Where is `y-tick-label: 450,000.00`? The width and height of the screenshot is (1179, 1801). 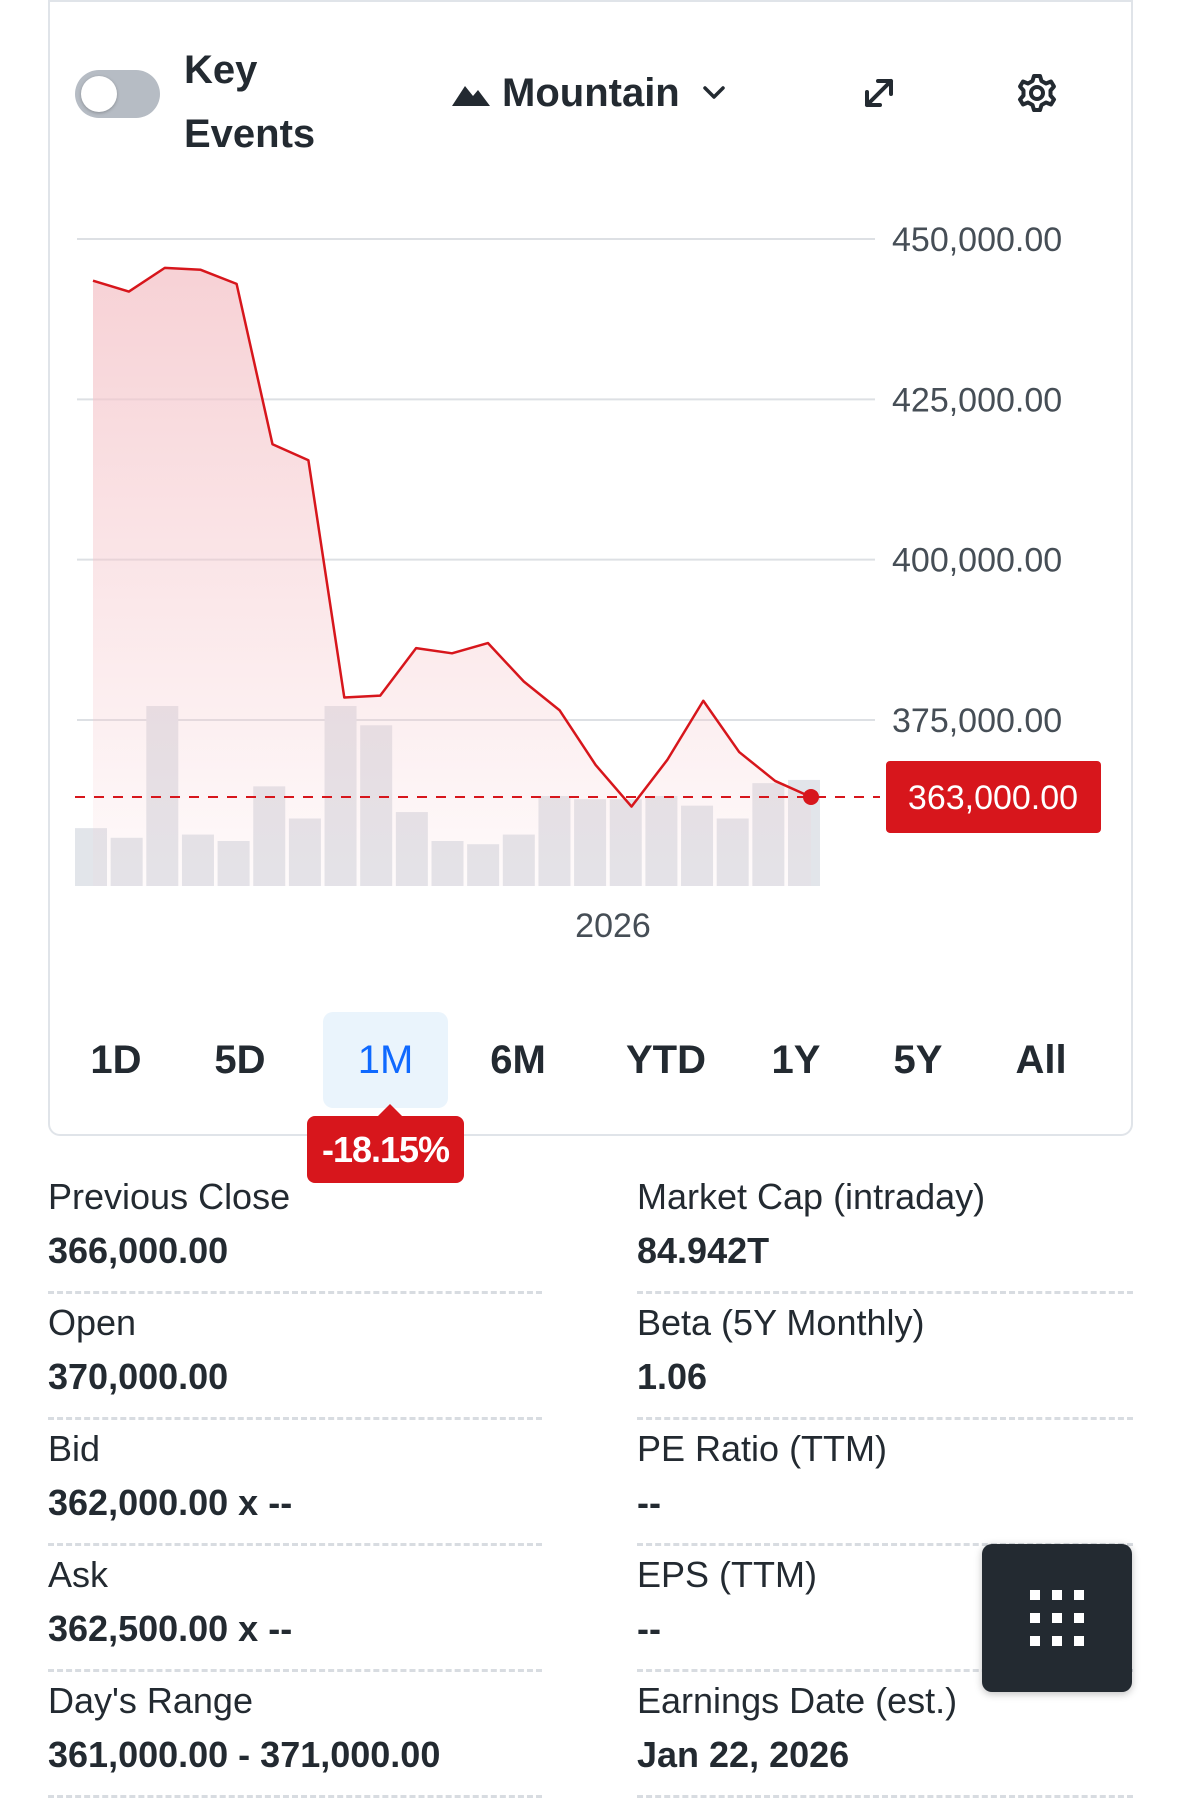
y-tick-label: 450,000.00 is located at coordinates (977, 240).